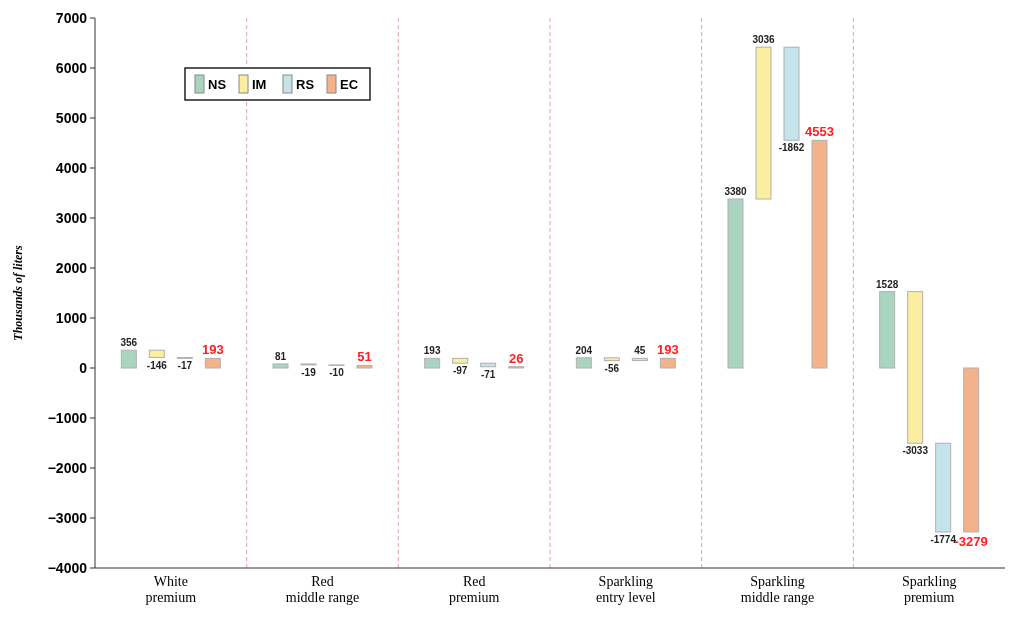 This screenshot has height=618, width=1015. What do you see at coordinates (777, 589) in the screenshot?
I see `x-tick-label: Sparkling middle range` at bounding box center [777, 589].